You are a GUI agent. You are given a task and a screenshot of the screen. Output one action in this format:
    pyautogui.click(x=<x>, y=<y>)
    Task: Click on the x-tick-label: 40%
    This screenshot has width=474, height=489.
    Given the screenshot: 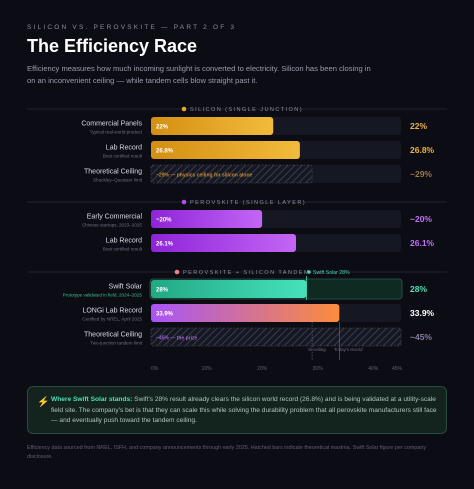 What is the action you would take?
    pyautogui.click(x=373, y=369)
    